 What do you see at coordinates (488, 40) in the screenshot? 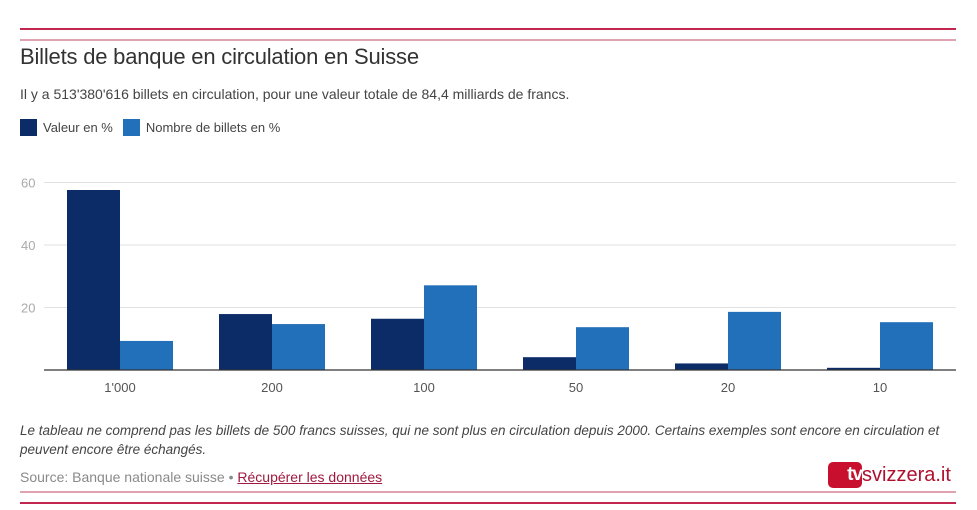
I see `top-rule-light` at bounding box center [488, 40].